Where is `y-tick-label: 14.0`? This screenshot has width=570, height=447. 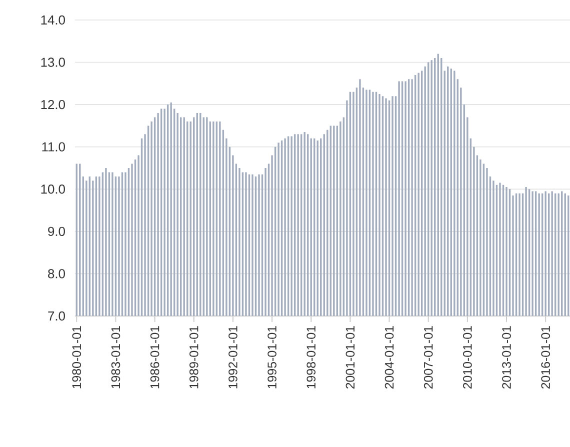 y-tick-label: 14.0 is located at coordinates (53, 20).